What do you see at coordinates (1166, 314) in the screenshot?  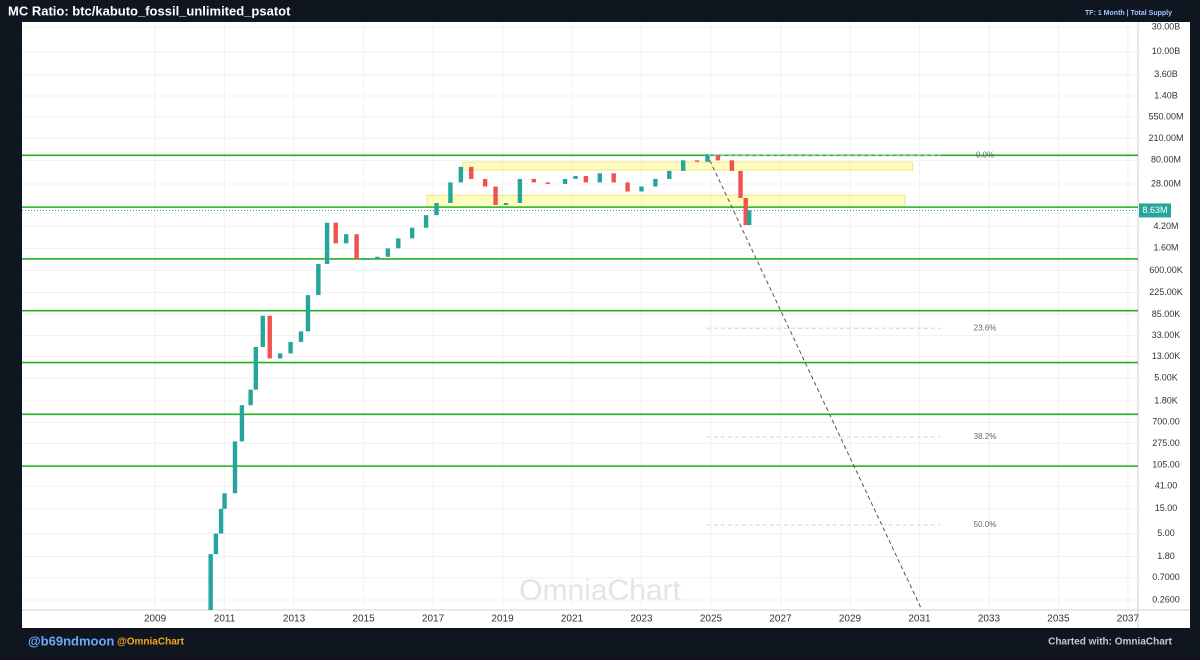 I see `y-tick-label: 85.00K` at bounding box center [1166, 314].